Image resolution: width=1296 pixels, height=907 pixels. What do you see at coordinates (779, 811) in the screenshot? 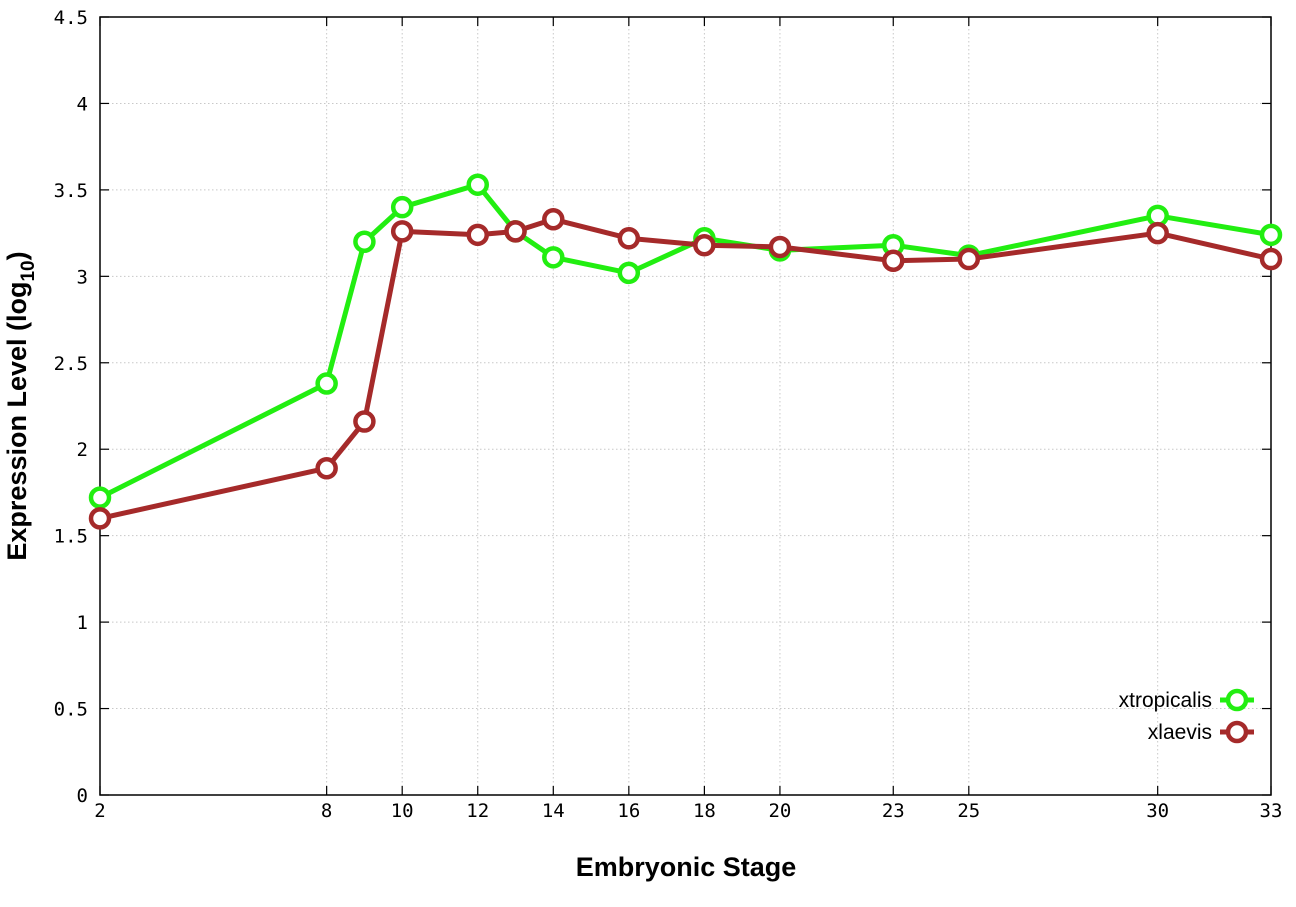
I see `x-tick-label: 20` at bounding box center [779, 811].